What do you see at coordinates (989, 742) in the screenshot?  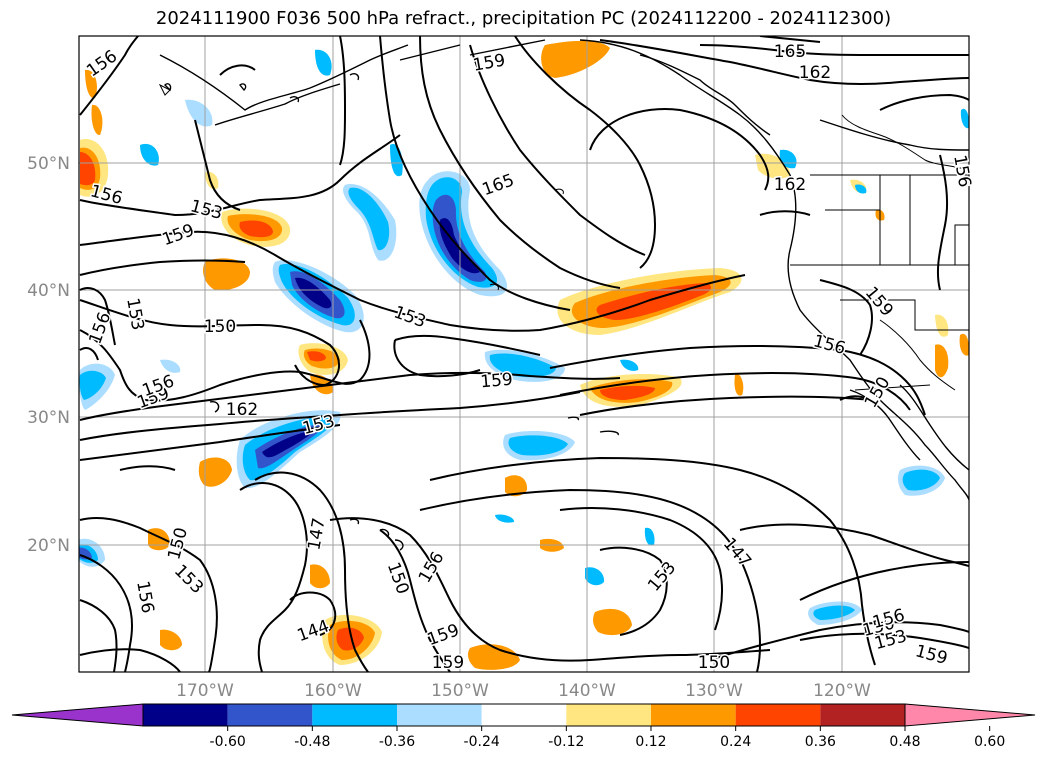 I see `colorbar-tick-label: 0.60` at bounding box center [989, 742].